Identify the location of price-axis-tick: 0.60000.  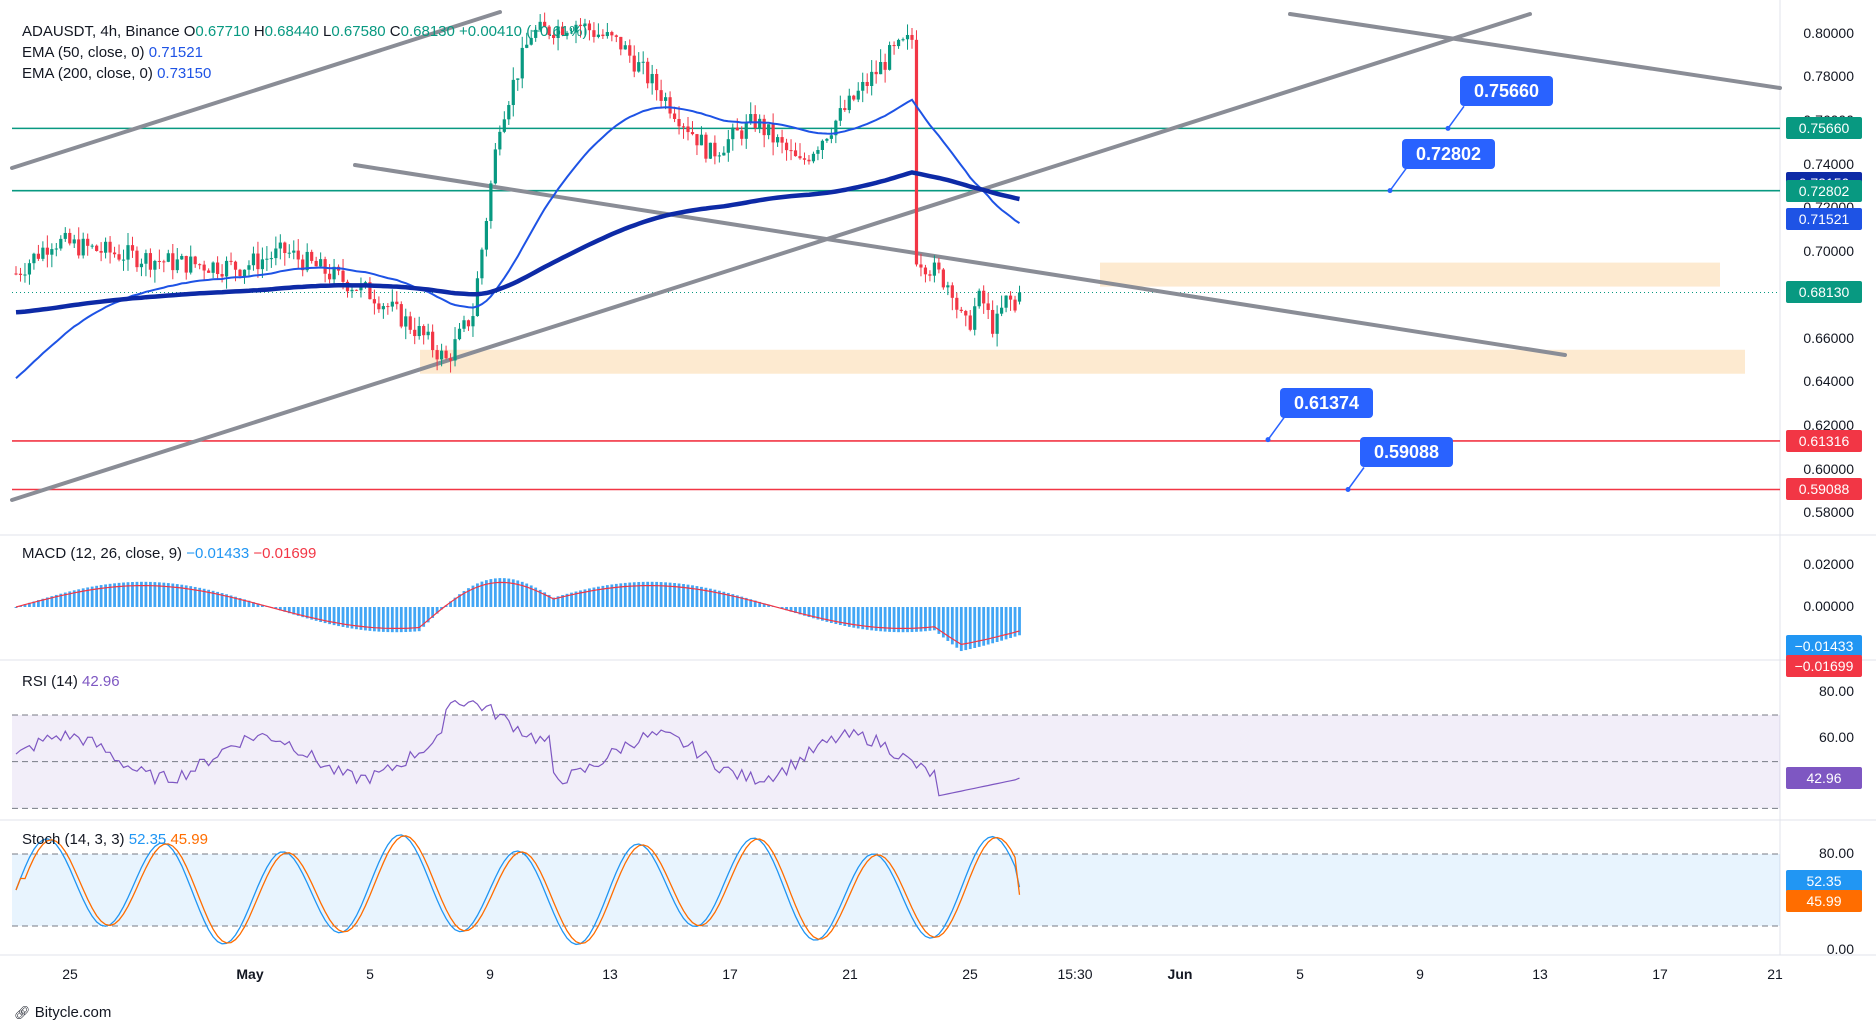
(1828, 468).